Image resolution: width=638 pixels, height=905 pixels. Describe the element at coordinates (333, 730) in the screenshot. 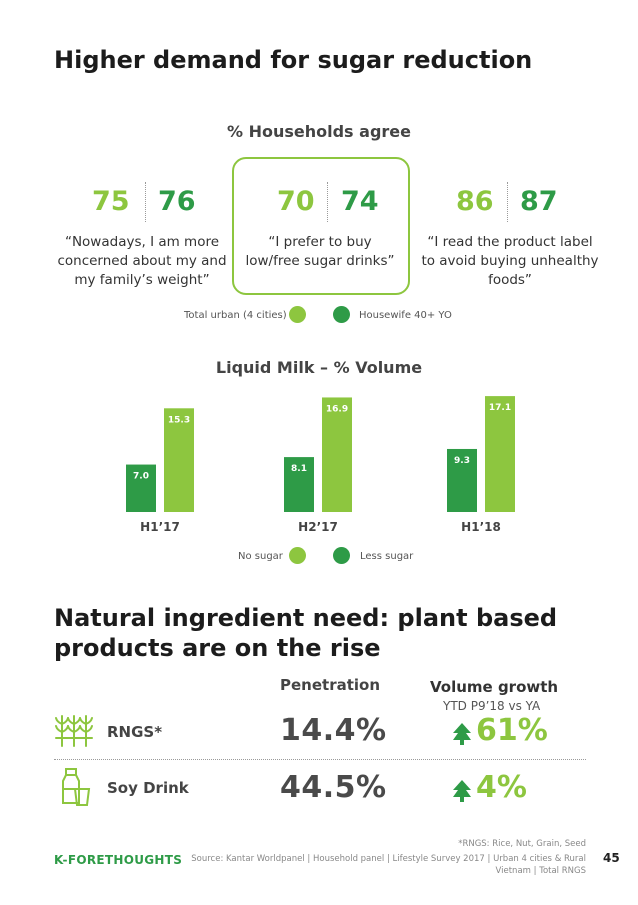

I see `penetration-value: 14.4%` at that location.